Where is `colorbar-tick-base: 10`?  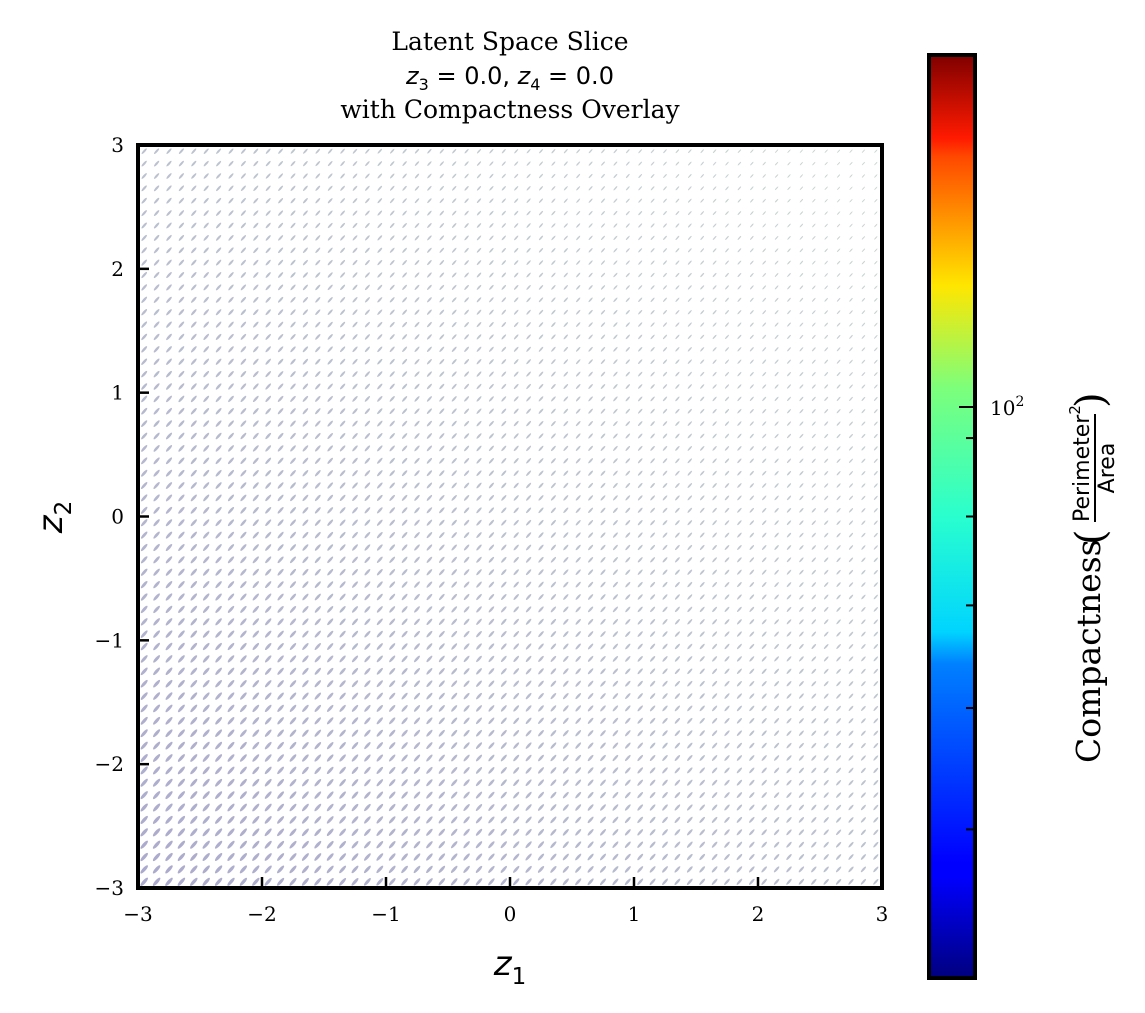
colorbar-tick-base: 10 is located at coordinates (1002, 408).